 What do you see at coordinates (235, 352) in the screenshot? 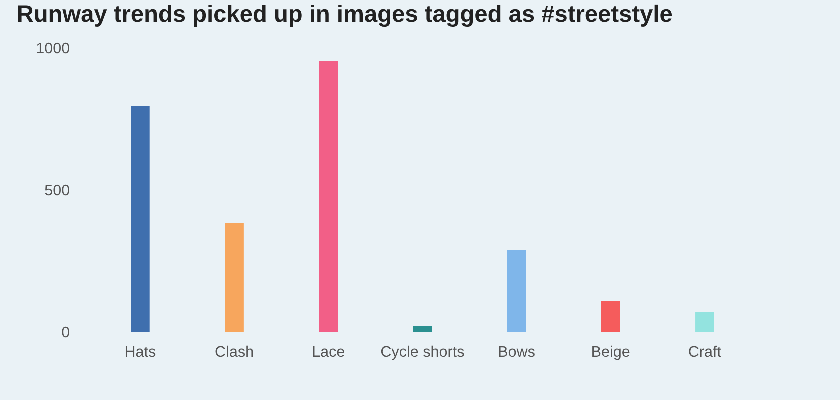
I see `x-tick-label: Clash` at bounding box center [235, 352].